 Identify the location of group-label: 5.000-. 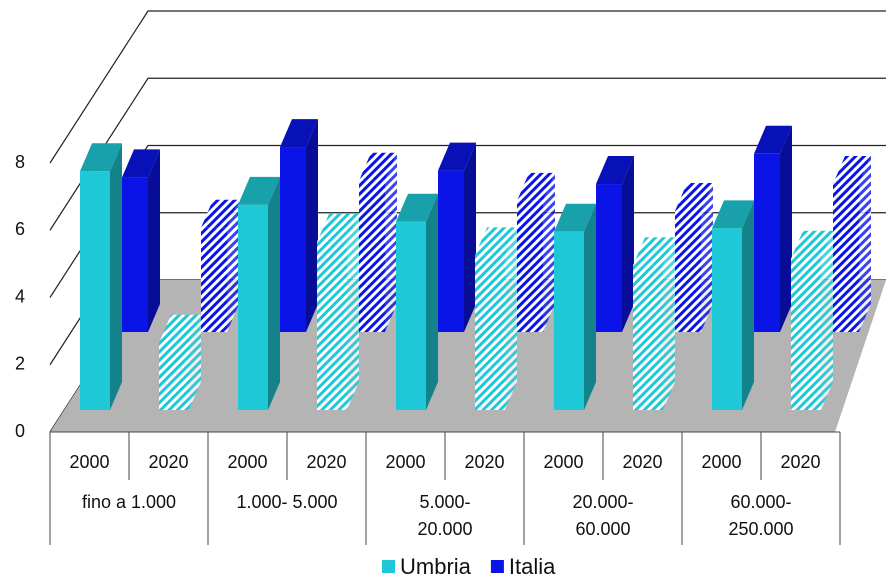
(444, 502).